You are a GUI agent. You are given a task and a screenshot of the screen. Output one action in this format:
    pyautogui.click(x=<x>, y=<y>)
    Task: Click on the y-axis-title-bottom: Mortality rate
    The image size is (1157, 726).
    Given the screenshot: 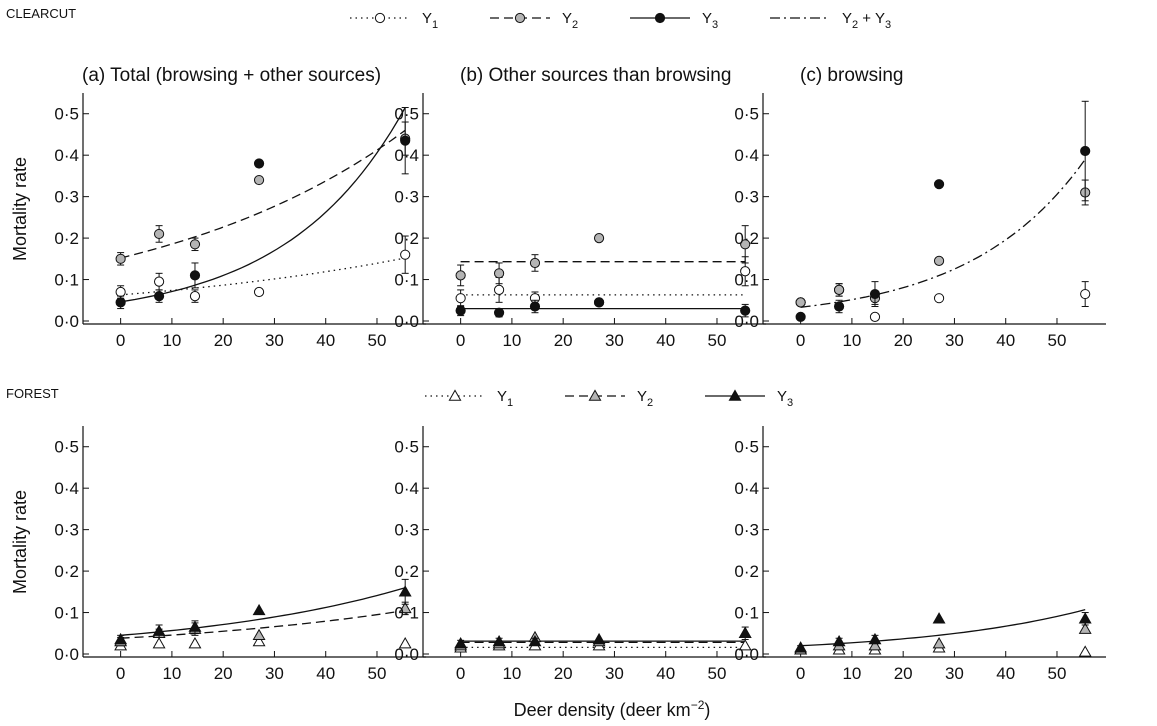 What is the action you would take?
    pyautogui.click(x=20, y=542)
    